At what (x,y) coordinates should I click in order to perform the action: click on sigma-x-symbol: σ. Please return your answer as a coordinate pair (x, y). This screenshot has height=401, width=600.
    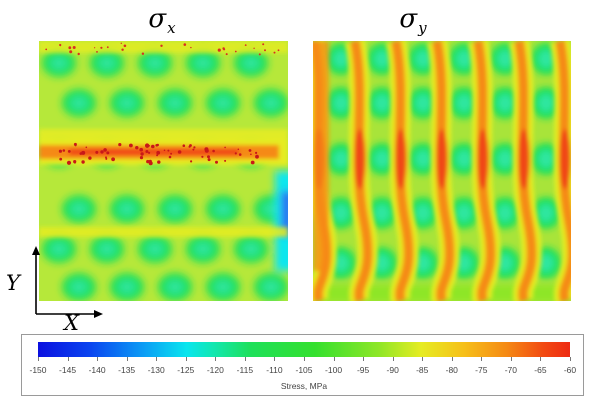
    Looking at the image, I should click on (157, 19).